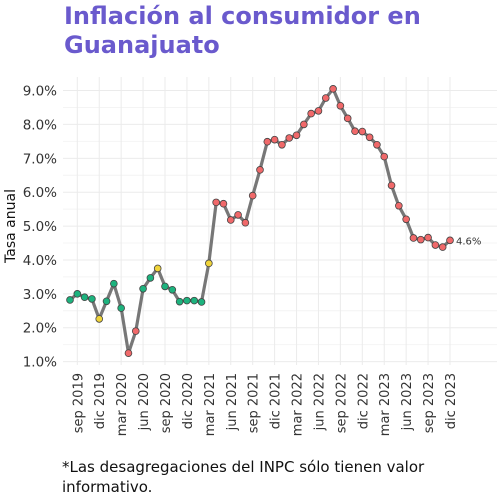  Describe the element at coordinates (210, 404) in the screenshot. I see `x-tick-label: mar 2021` at that location.